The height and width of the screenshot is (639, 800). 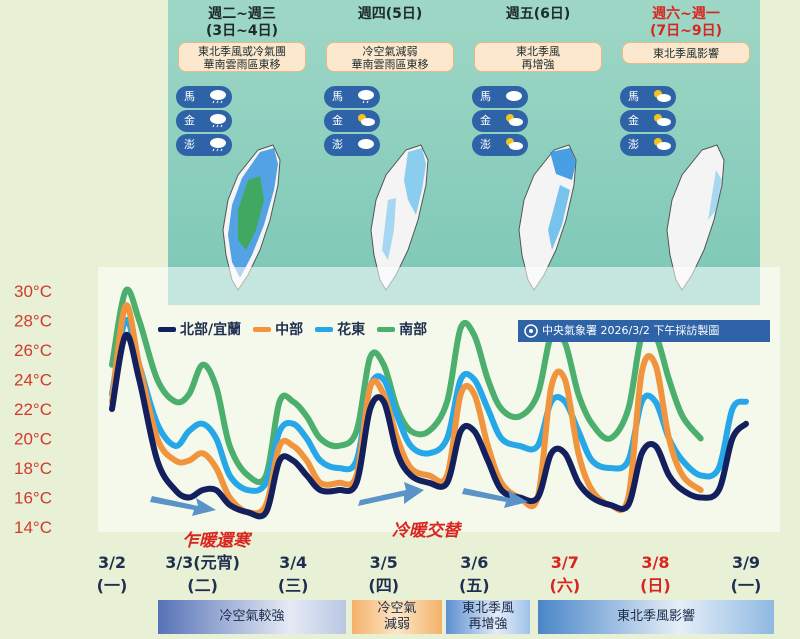 What do you see at coordinates (655, 585) in the screenshot?
I see `x-tick-day: (日)` at bounding box center [655, 585].